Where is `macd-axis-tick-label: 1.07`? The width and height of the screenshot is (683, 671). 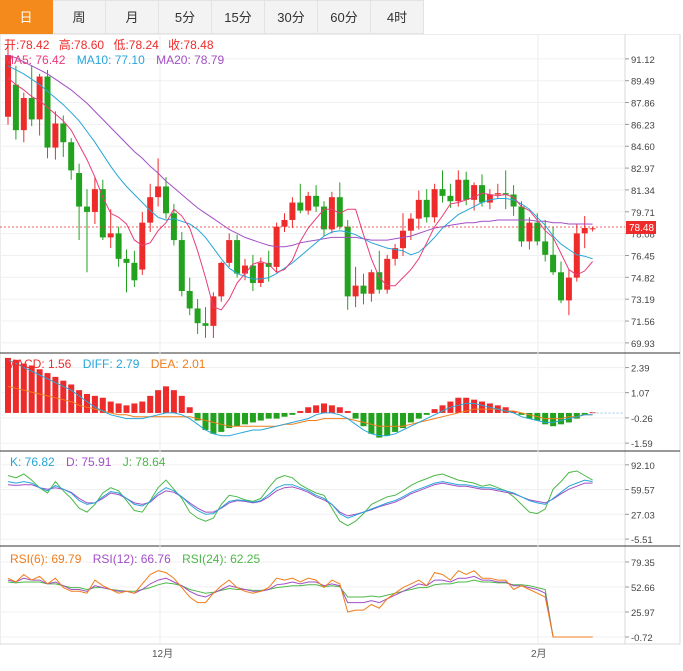 macd-axis-tick-label: 1.07 is located at coordinates (640, 394).